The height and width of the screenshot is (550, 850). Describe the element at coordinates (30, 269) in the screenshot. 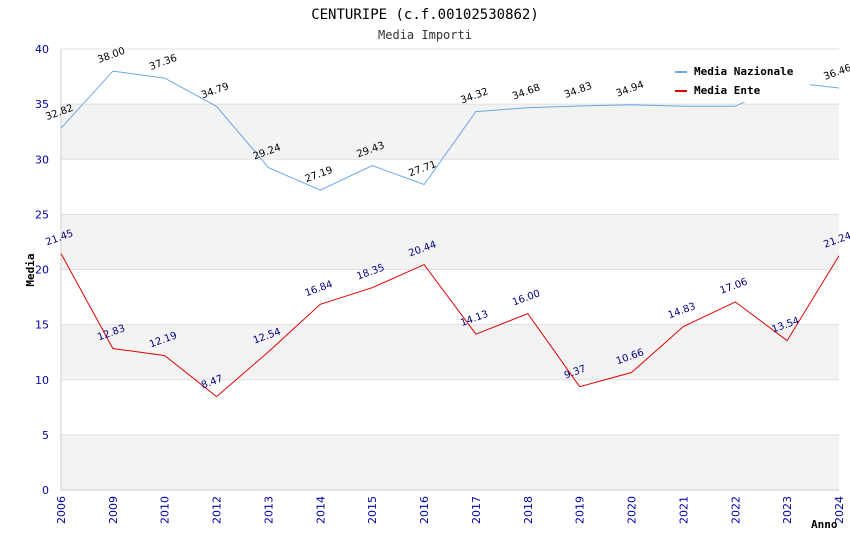

I see `y-axis-label: Media` at that location.